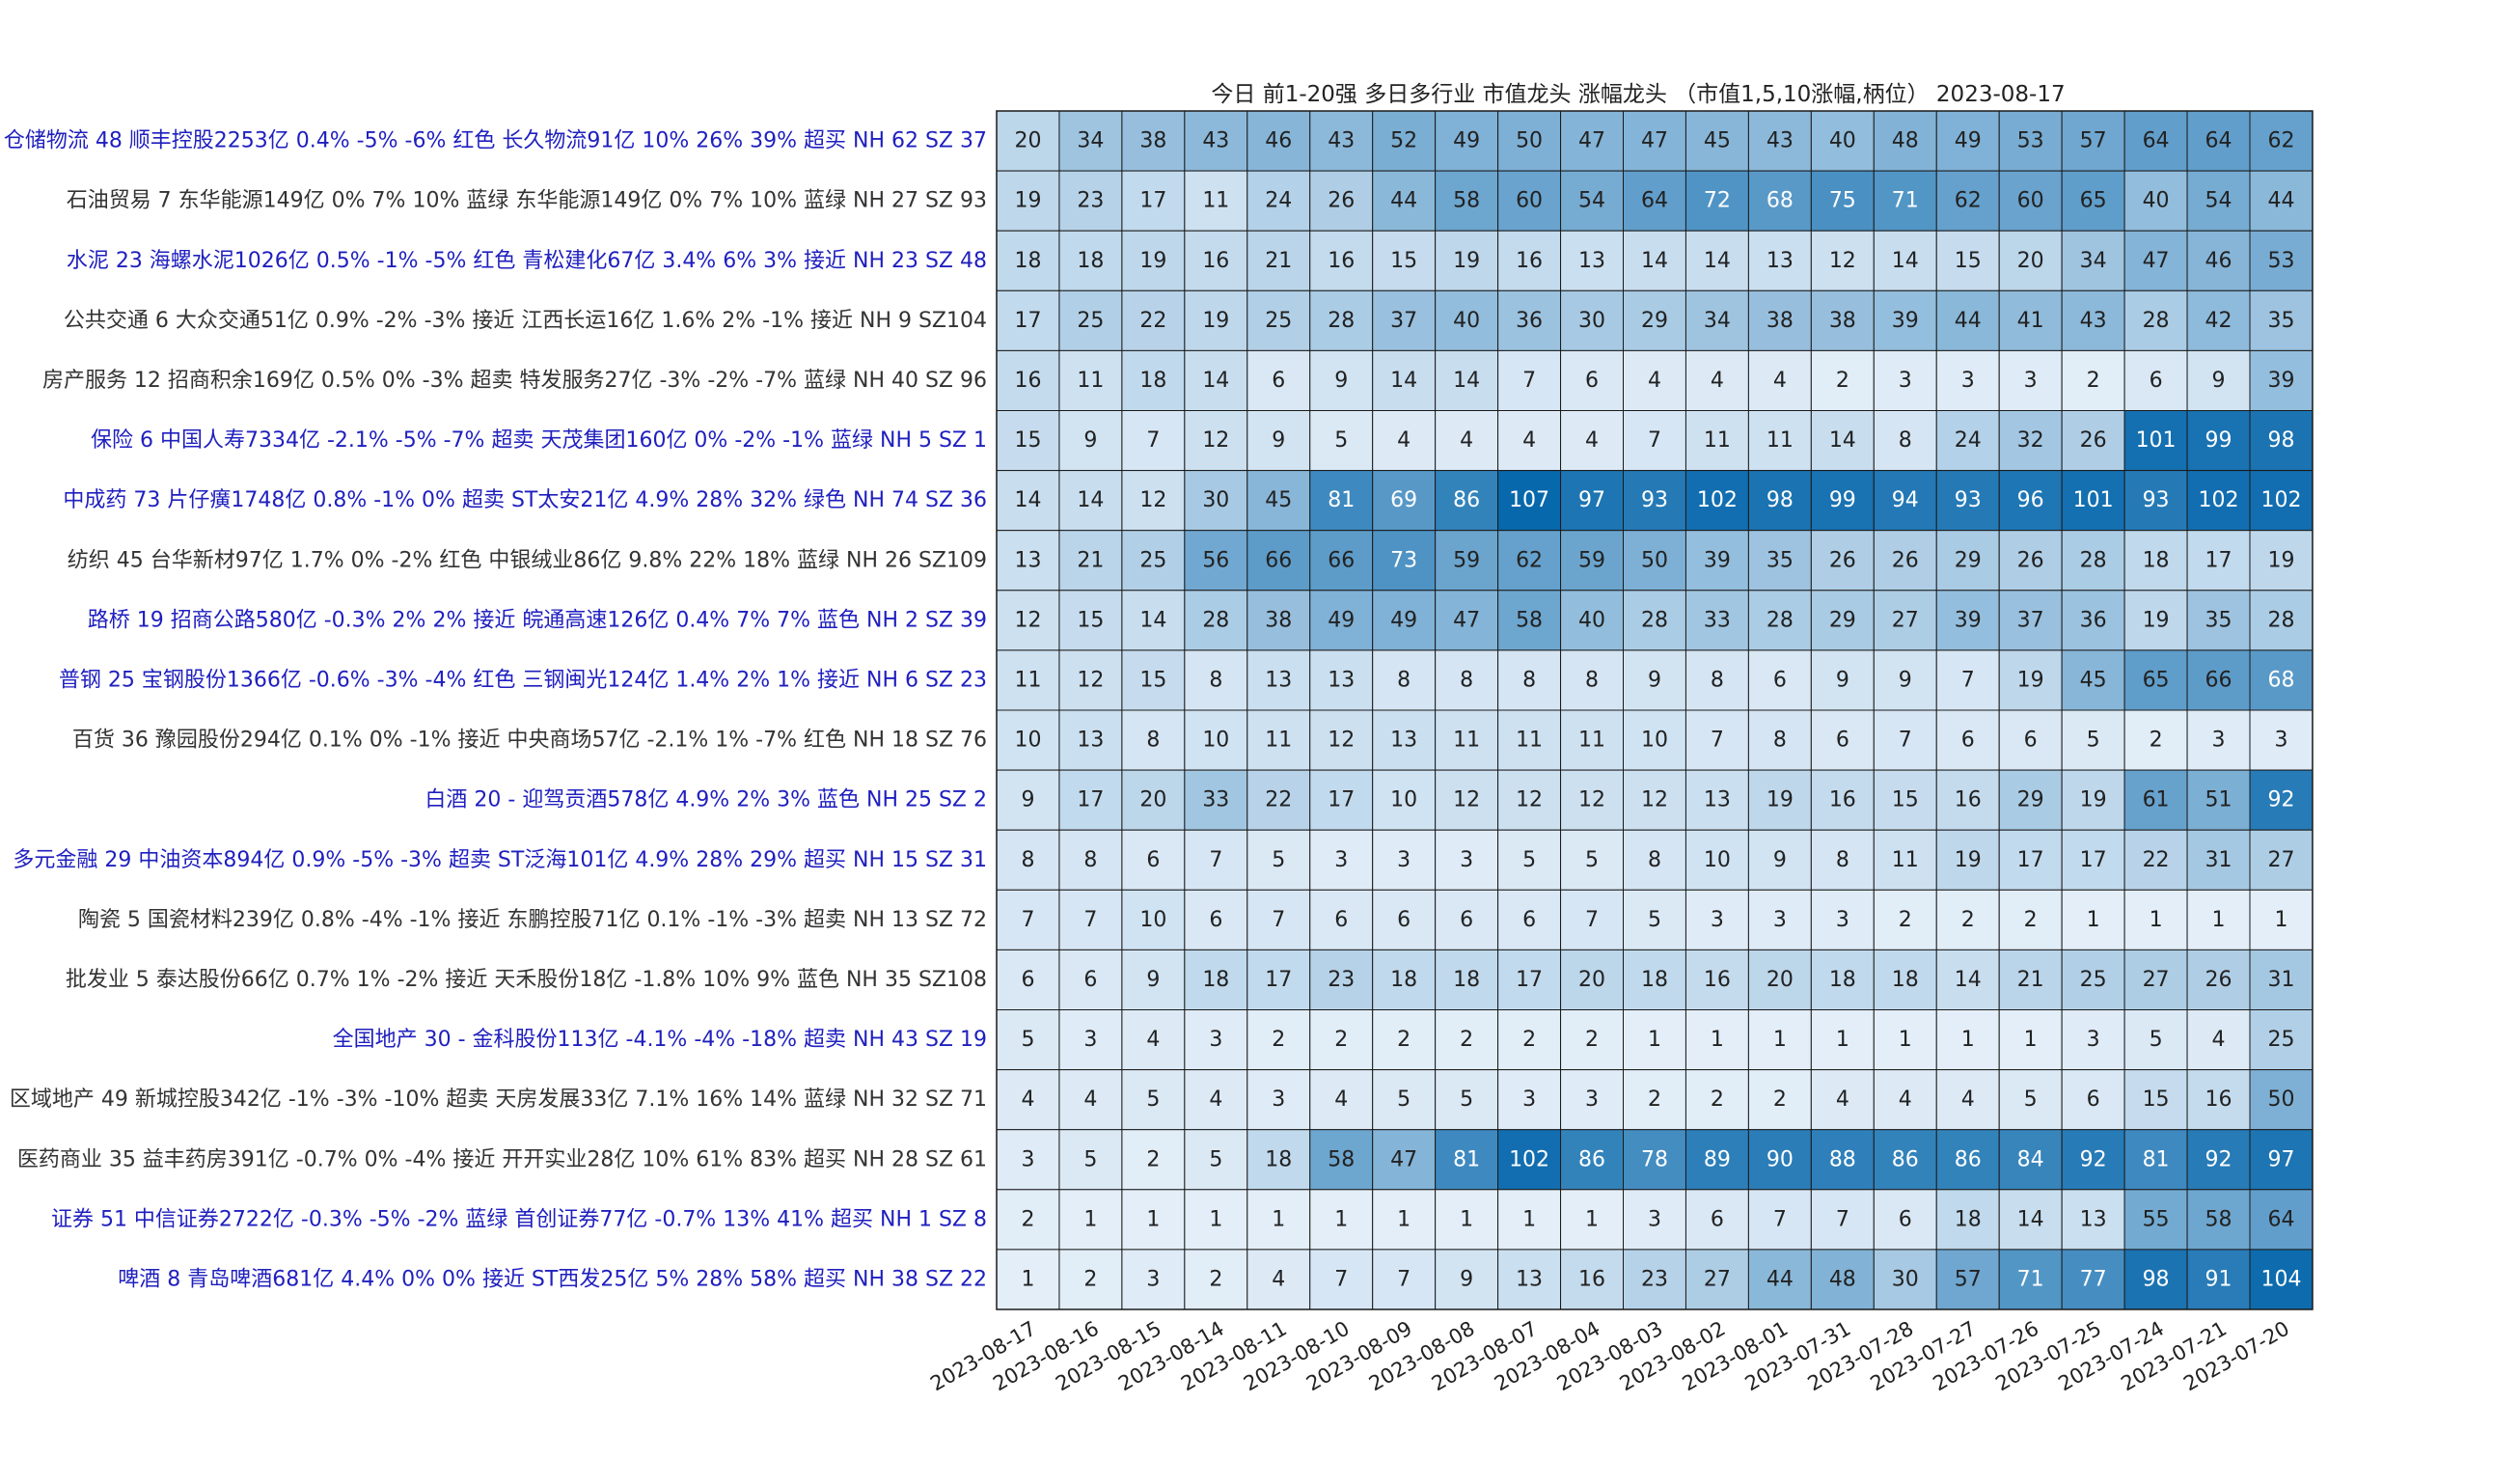  I want to click on cell-value: 30, so click(1906, 1279).